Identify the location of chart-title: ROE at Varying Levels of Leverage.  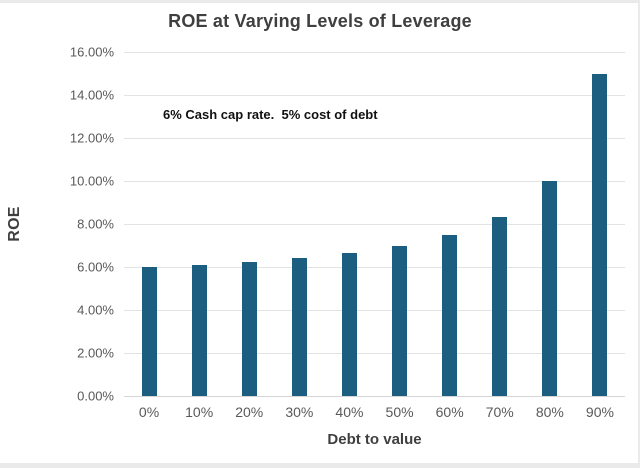
(320, 21).